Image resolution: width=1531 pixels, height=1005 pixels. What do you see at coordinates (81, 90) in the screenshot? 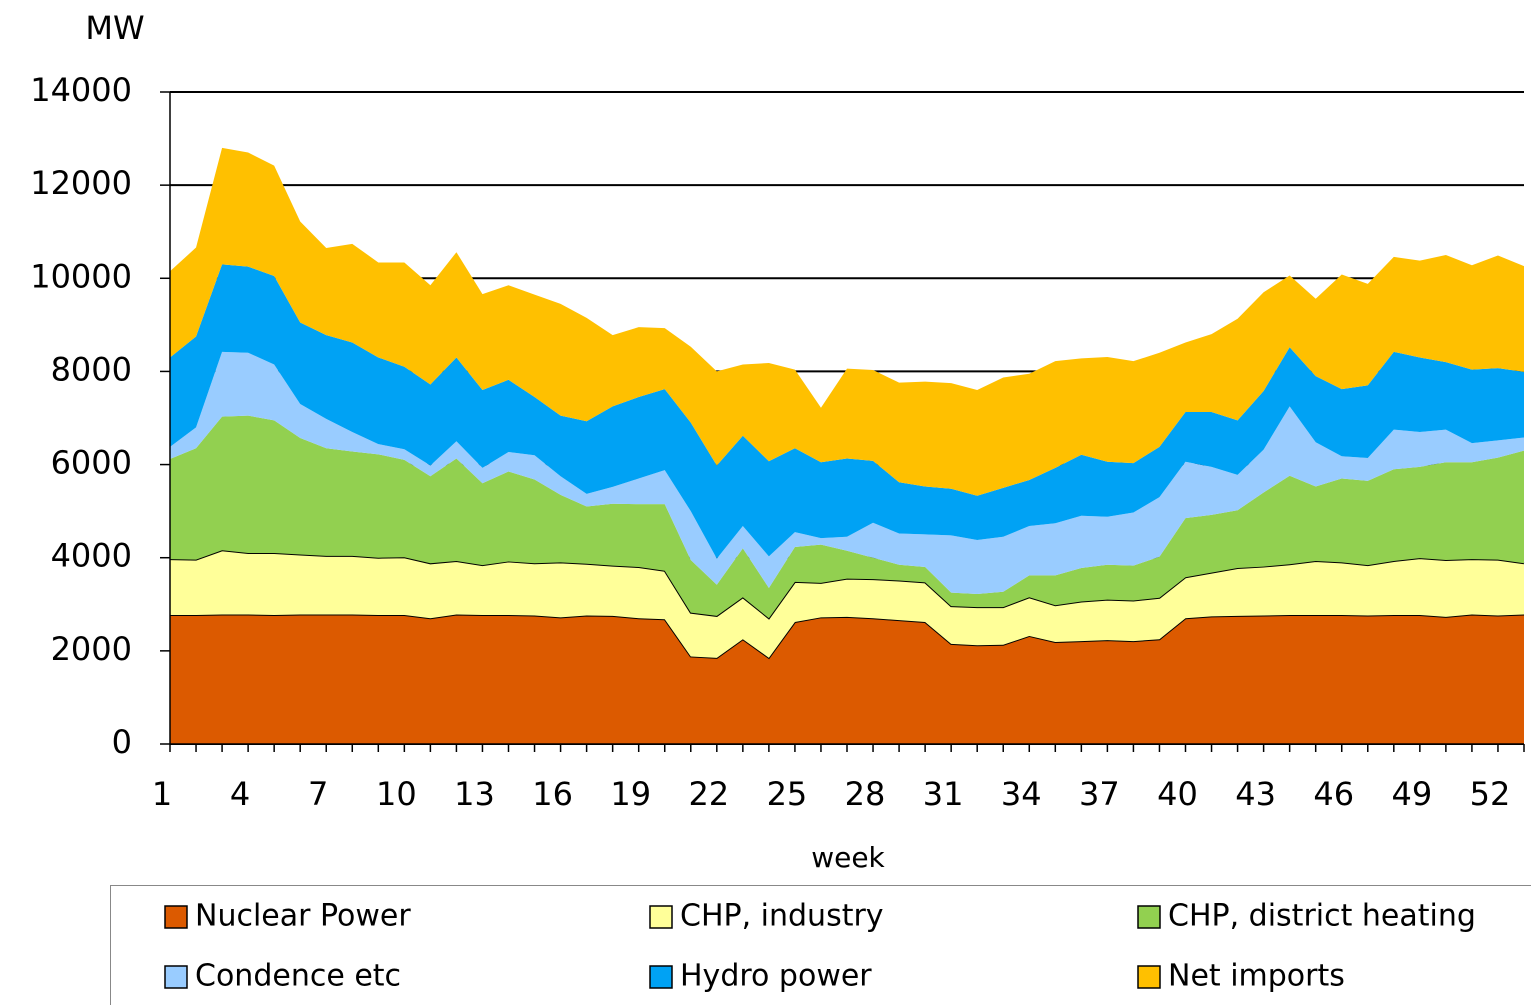
I see `y-tick-label: 14000` at bounding box center [81, 90].